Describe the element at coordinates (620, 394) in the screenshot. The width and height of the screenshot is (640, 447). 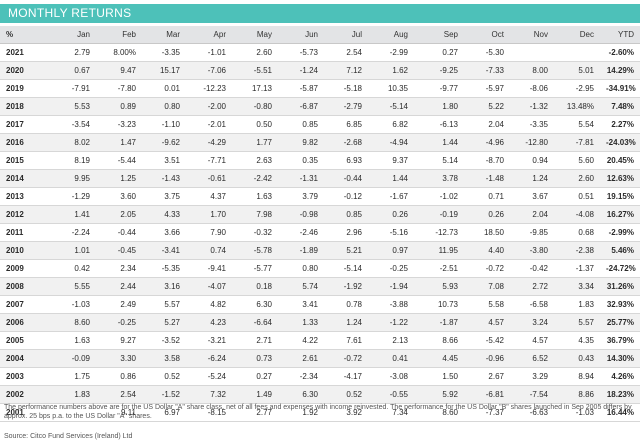
I see `ytd-cell: 18.23%` at that location.